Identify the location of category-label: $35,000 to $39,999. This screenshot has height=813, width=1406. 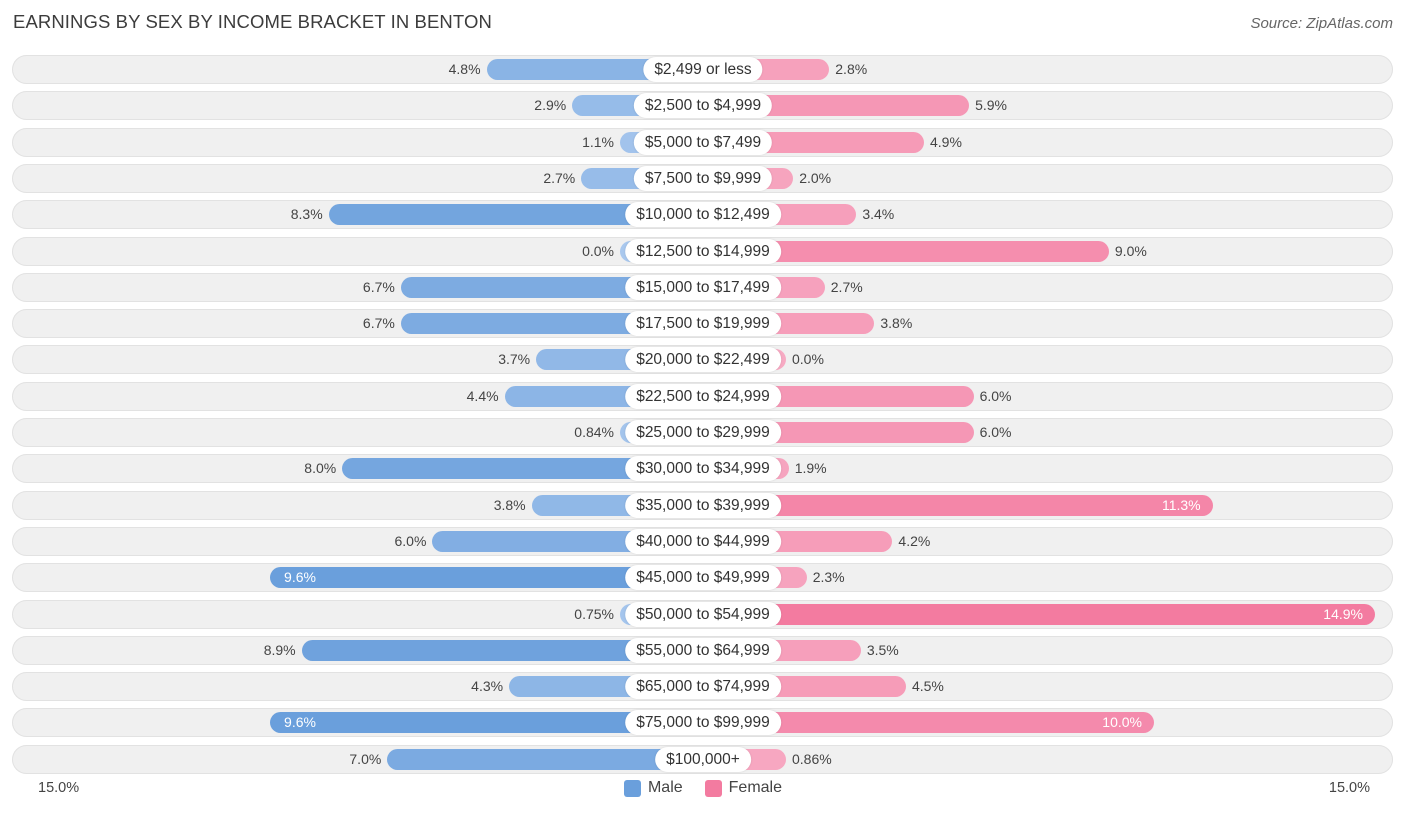
(703, 505).